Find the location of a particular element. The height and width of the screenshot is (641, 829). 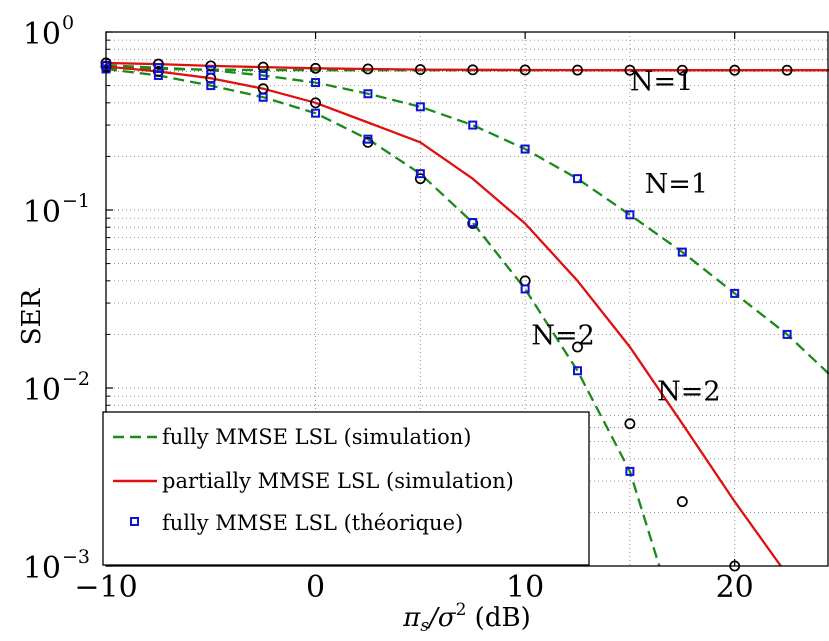

x-tick-label-0: −10 is located at coordinates (105, 587).